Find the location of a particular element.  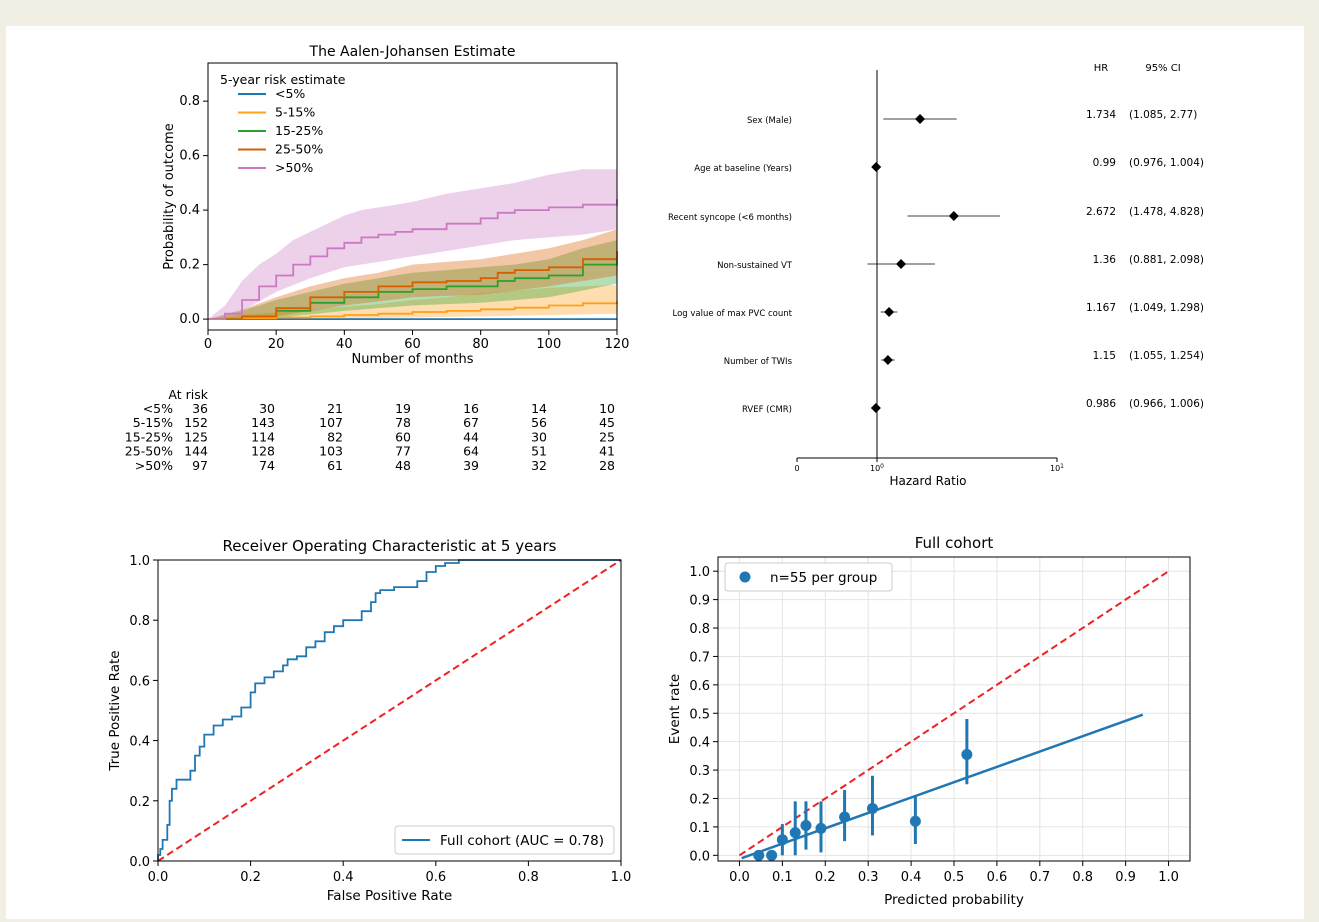

roc-legend-box is located at coordinates (504, 840).